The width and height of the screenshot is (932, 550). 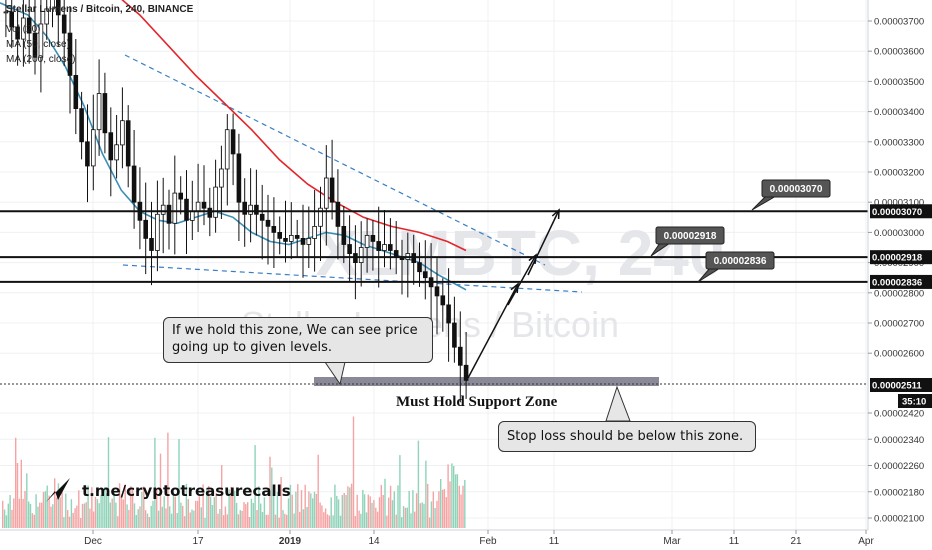 What do you see at coordinates (41, 59) in the screenshot?
I see `ma200-indicator-label: MA (200, close)` at bounding box center [41, 59].